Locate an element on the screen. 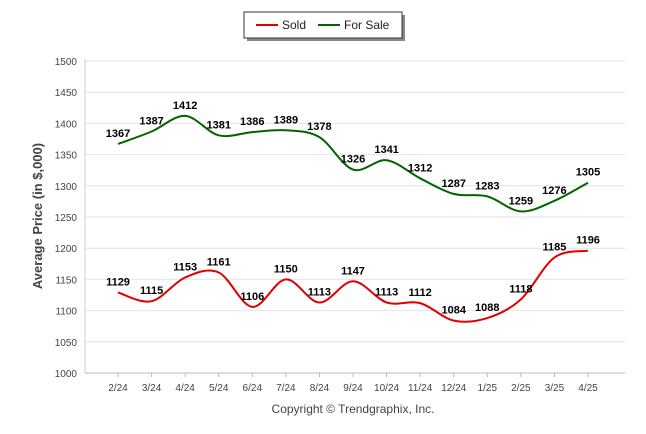  data-label: 1084 is located at coordinates (453, 311).